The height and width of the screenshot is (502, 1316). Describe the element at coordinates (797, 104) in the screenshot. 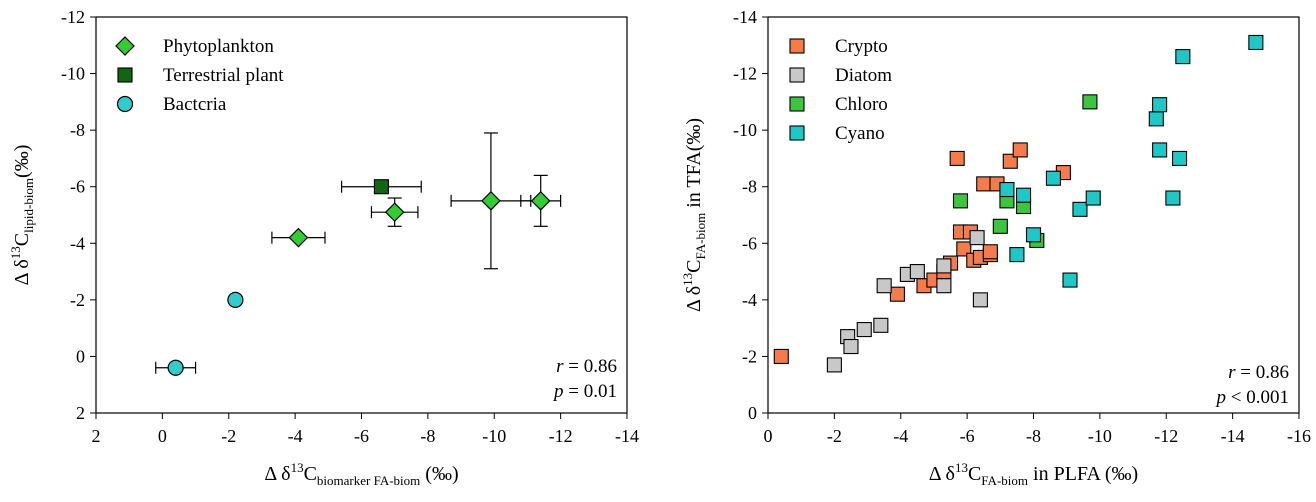

I see `legend-marker-chloro` at that location.